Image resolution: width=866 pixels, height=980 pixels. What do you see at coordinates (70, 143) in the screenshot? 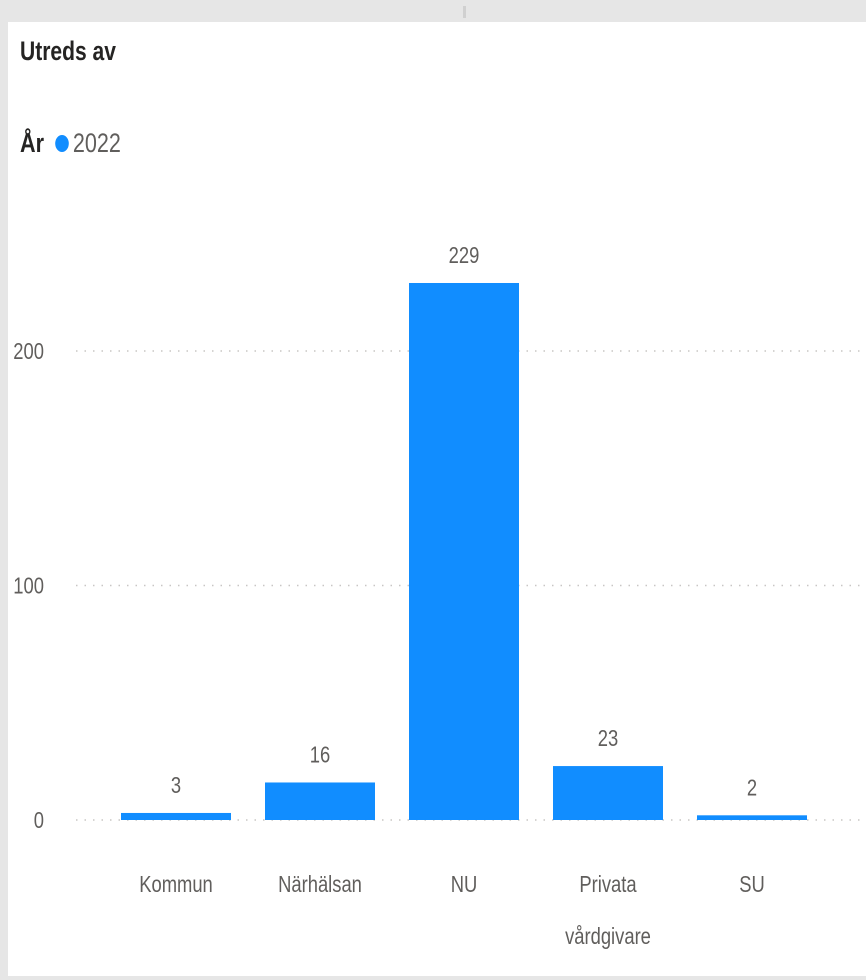
I see `legend: År 2022` at bounding box center [70, 143].